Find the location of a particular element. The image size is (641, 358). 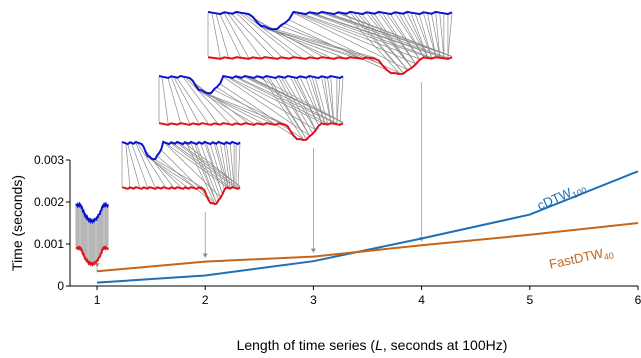

y-tick-label: 0.003 is located at coordinates (49, 160).